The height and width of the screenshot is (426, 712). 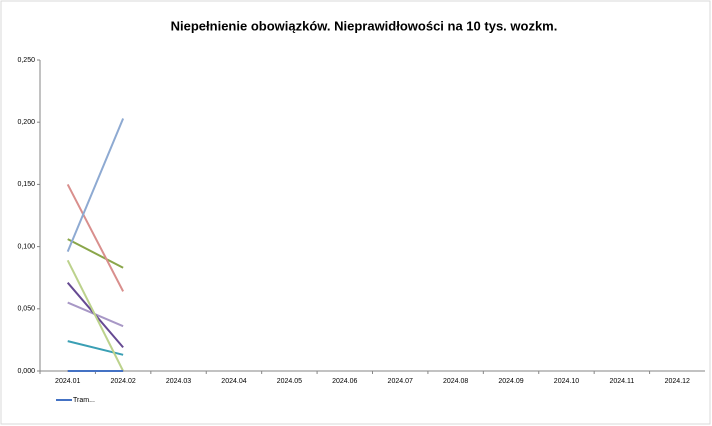 I want to click on x-tick-label: 2024.06, so click(x=344, y=381).